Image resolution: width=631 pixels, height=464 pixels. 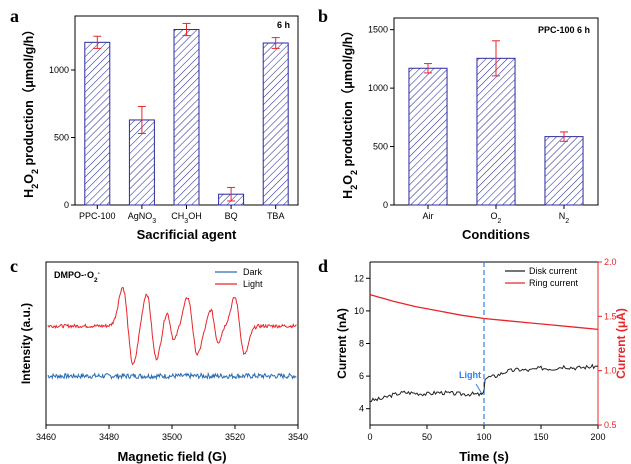 I want to click on x-tick-label: 3540, so click(x=298, y=437).